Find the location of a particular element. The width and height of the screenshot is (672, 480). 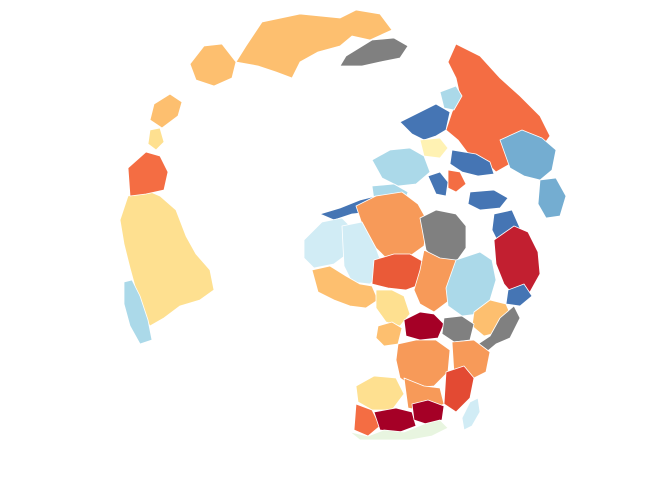

region-greenland is located at coordinates (314, 44).